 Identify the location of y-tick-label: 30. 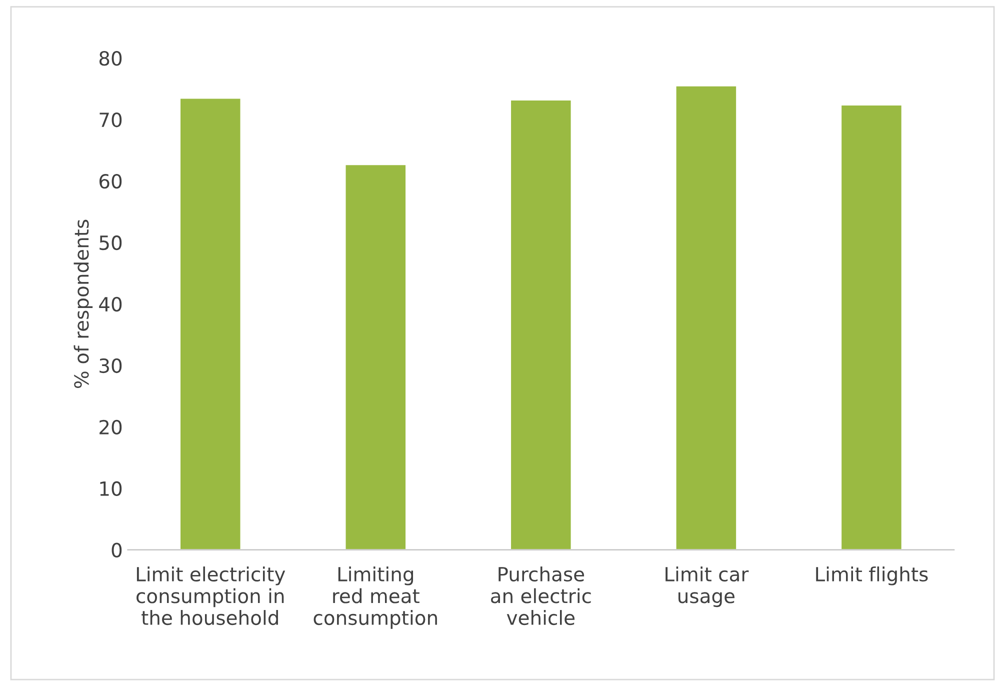
(111, 366).